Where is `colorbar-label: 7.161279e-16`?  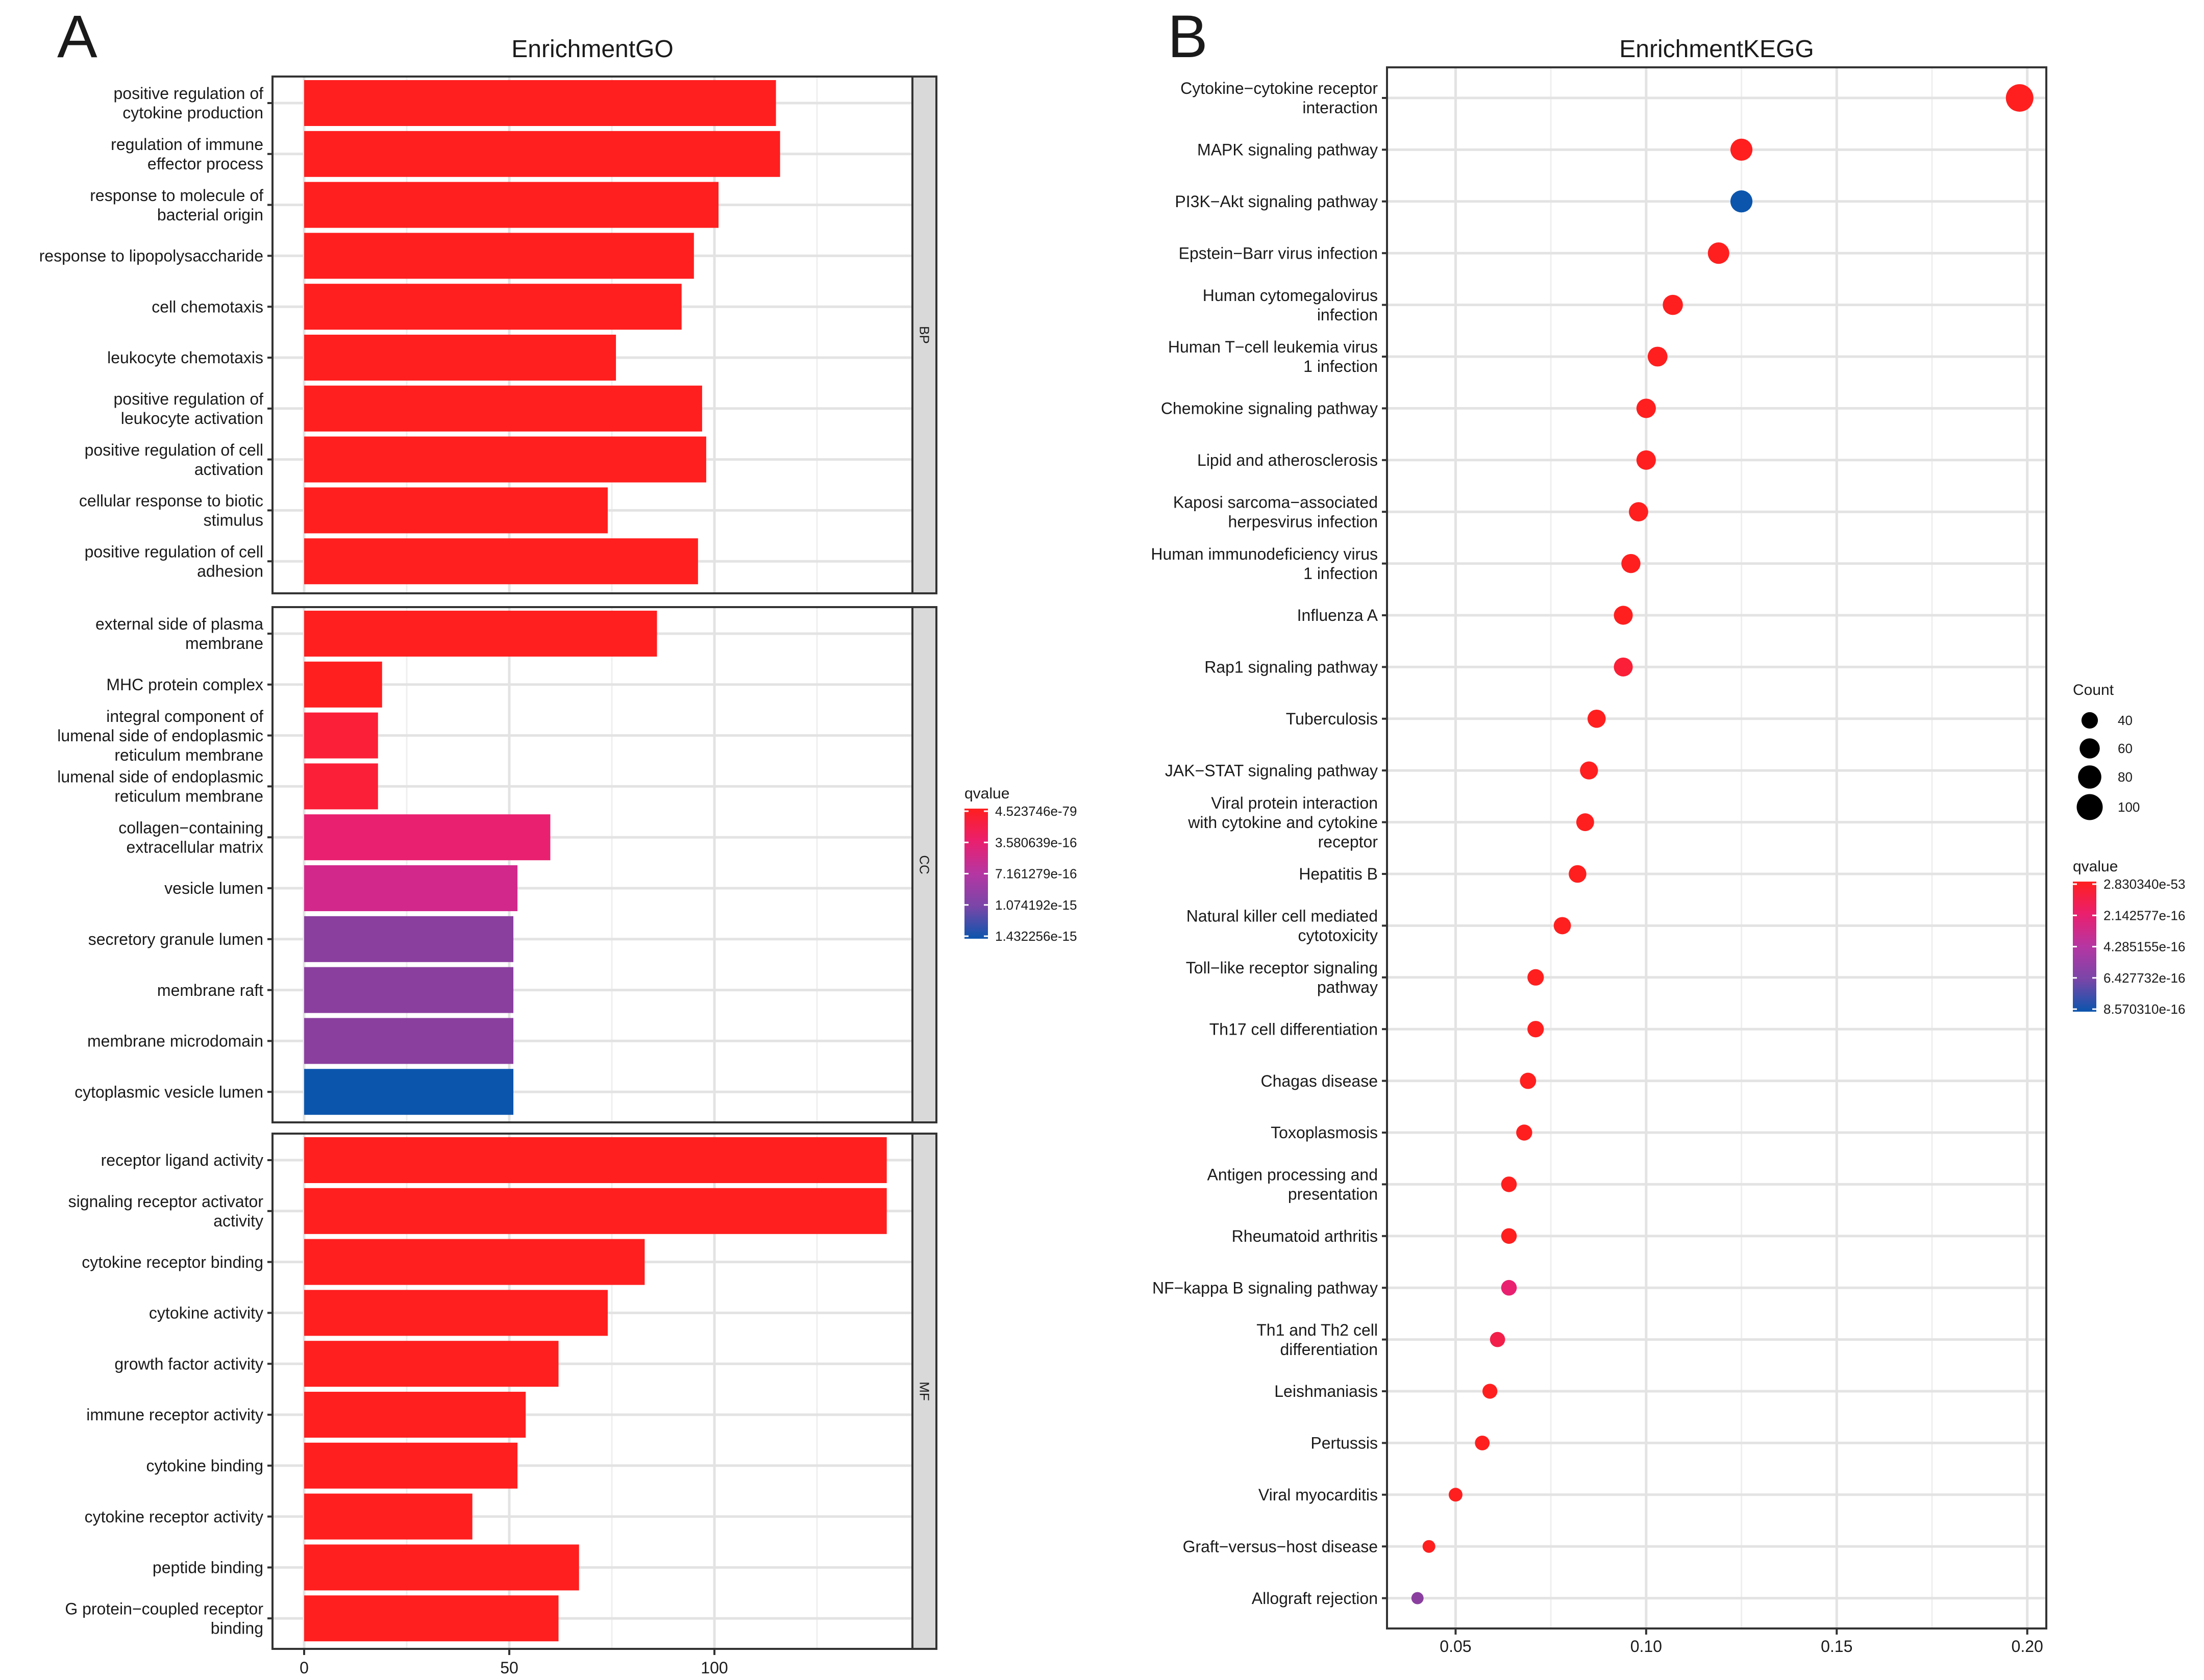 colorbar-label: 7.161279e-16 is located at coordinates (1036, 874).